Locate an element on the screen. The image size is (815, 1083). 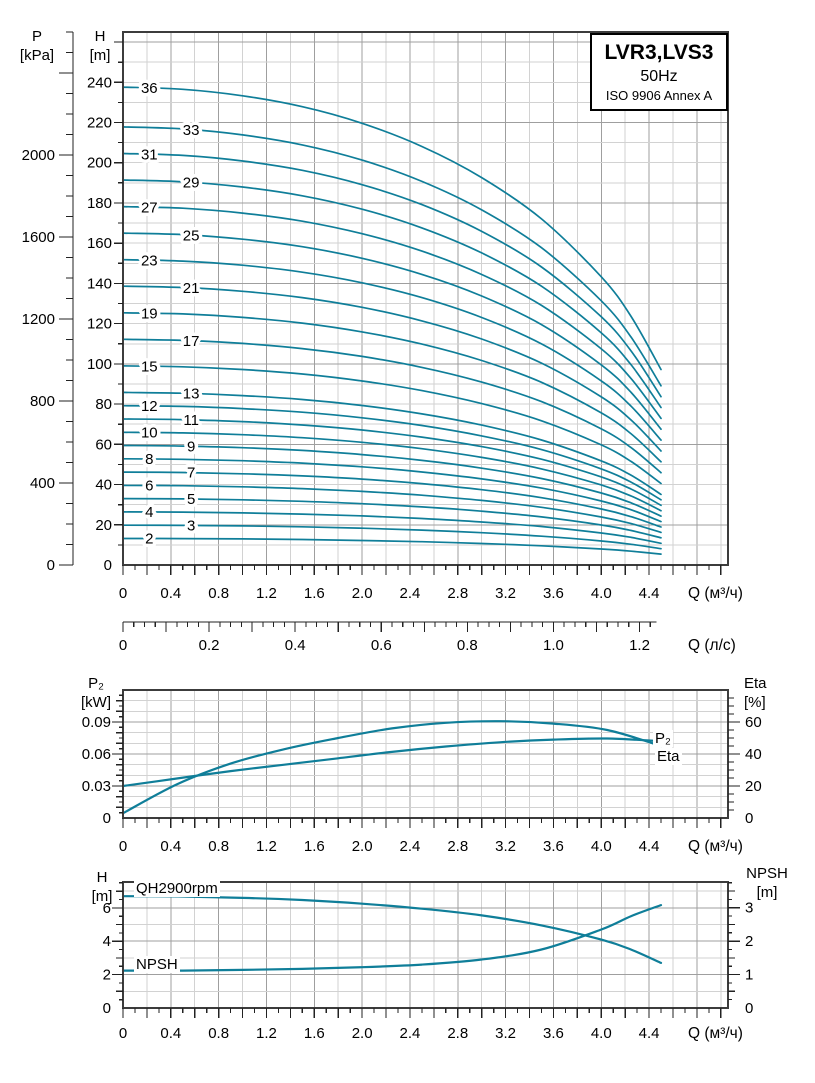
stage-label-13: 13 is located at coordinates (191, 394).